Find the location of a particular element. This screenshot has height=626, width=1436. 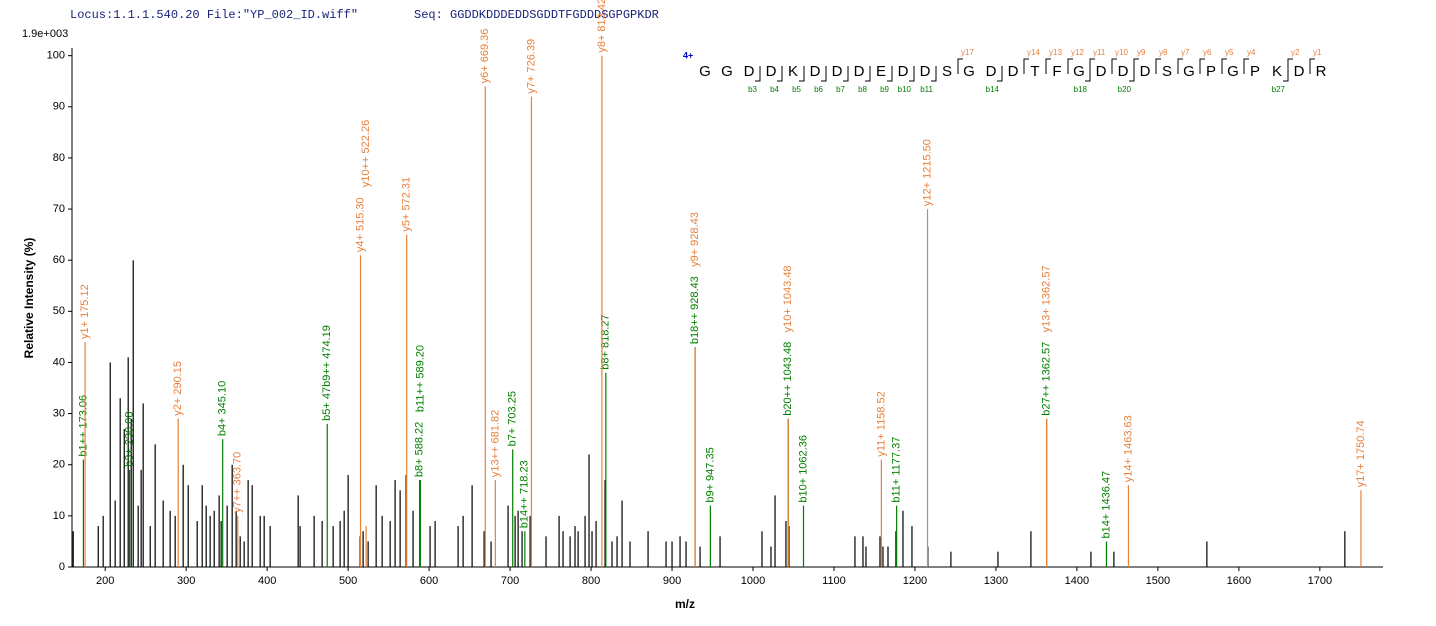

y-ion-label: y10 is located at coordinates (1121, 52).